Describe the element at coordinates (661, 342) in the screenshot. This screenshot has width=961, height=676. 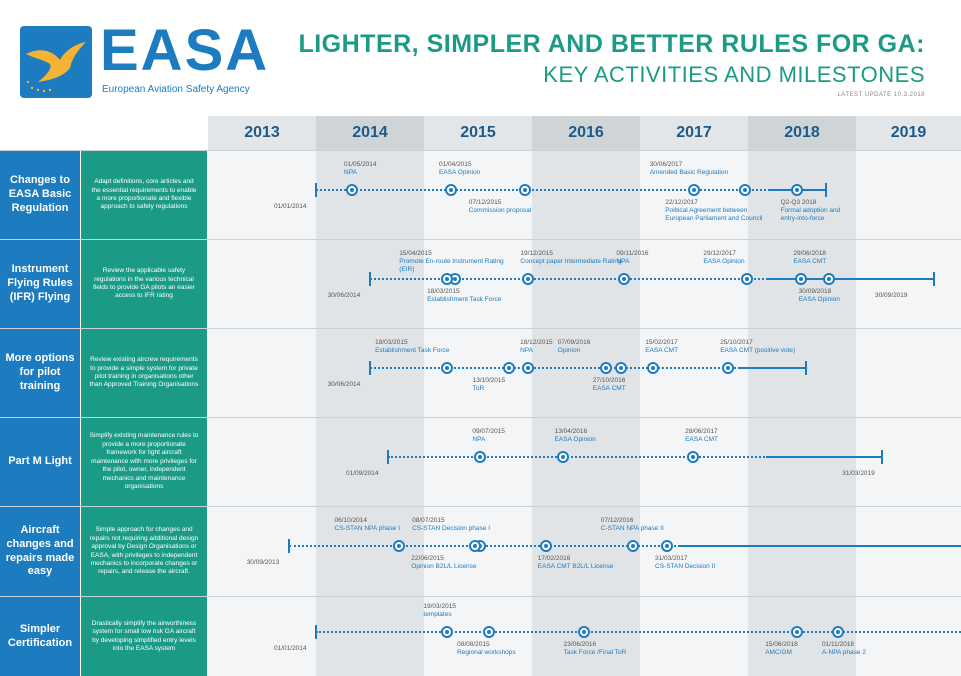
I see `milestone-date: 15/02/2017` at that location.